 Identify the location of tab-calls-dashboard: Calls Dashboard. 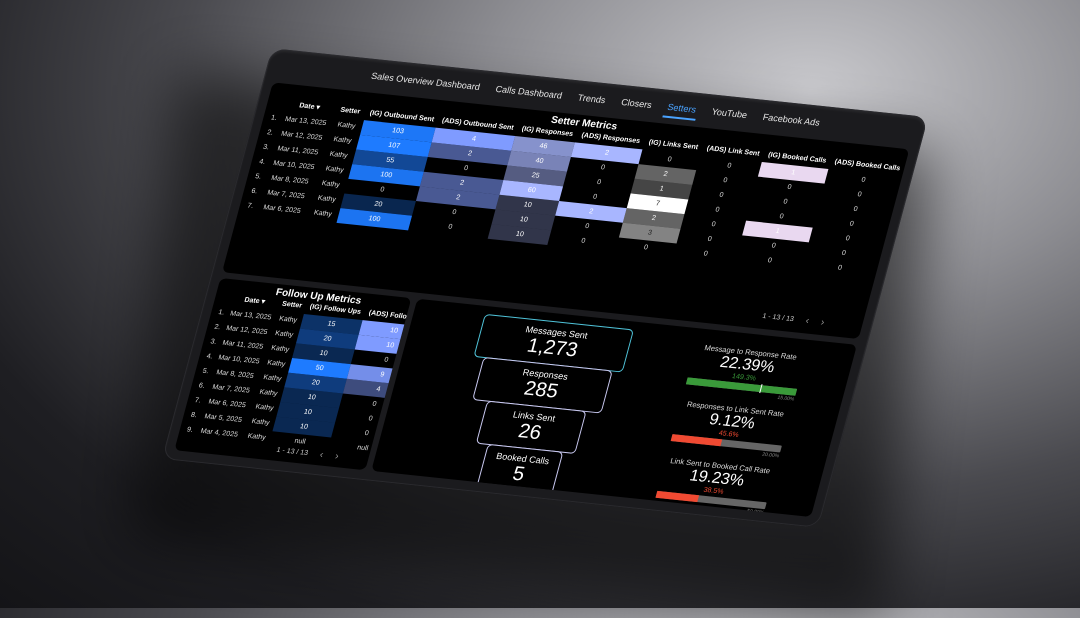
(529, 92).